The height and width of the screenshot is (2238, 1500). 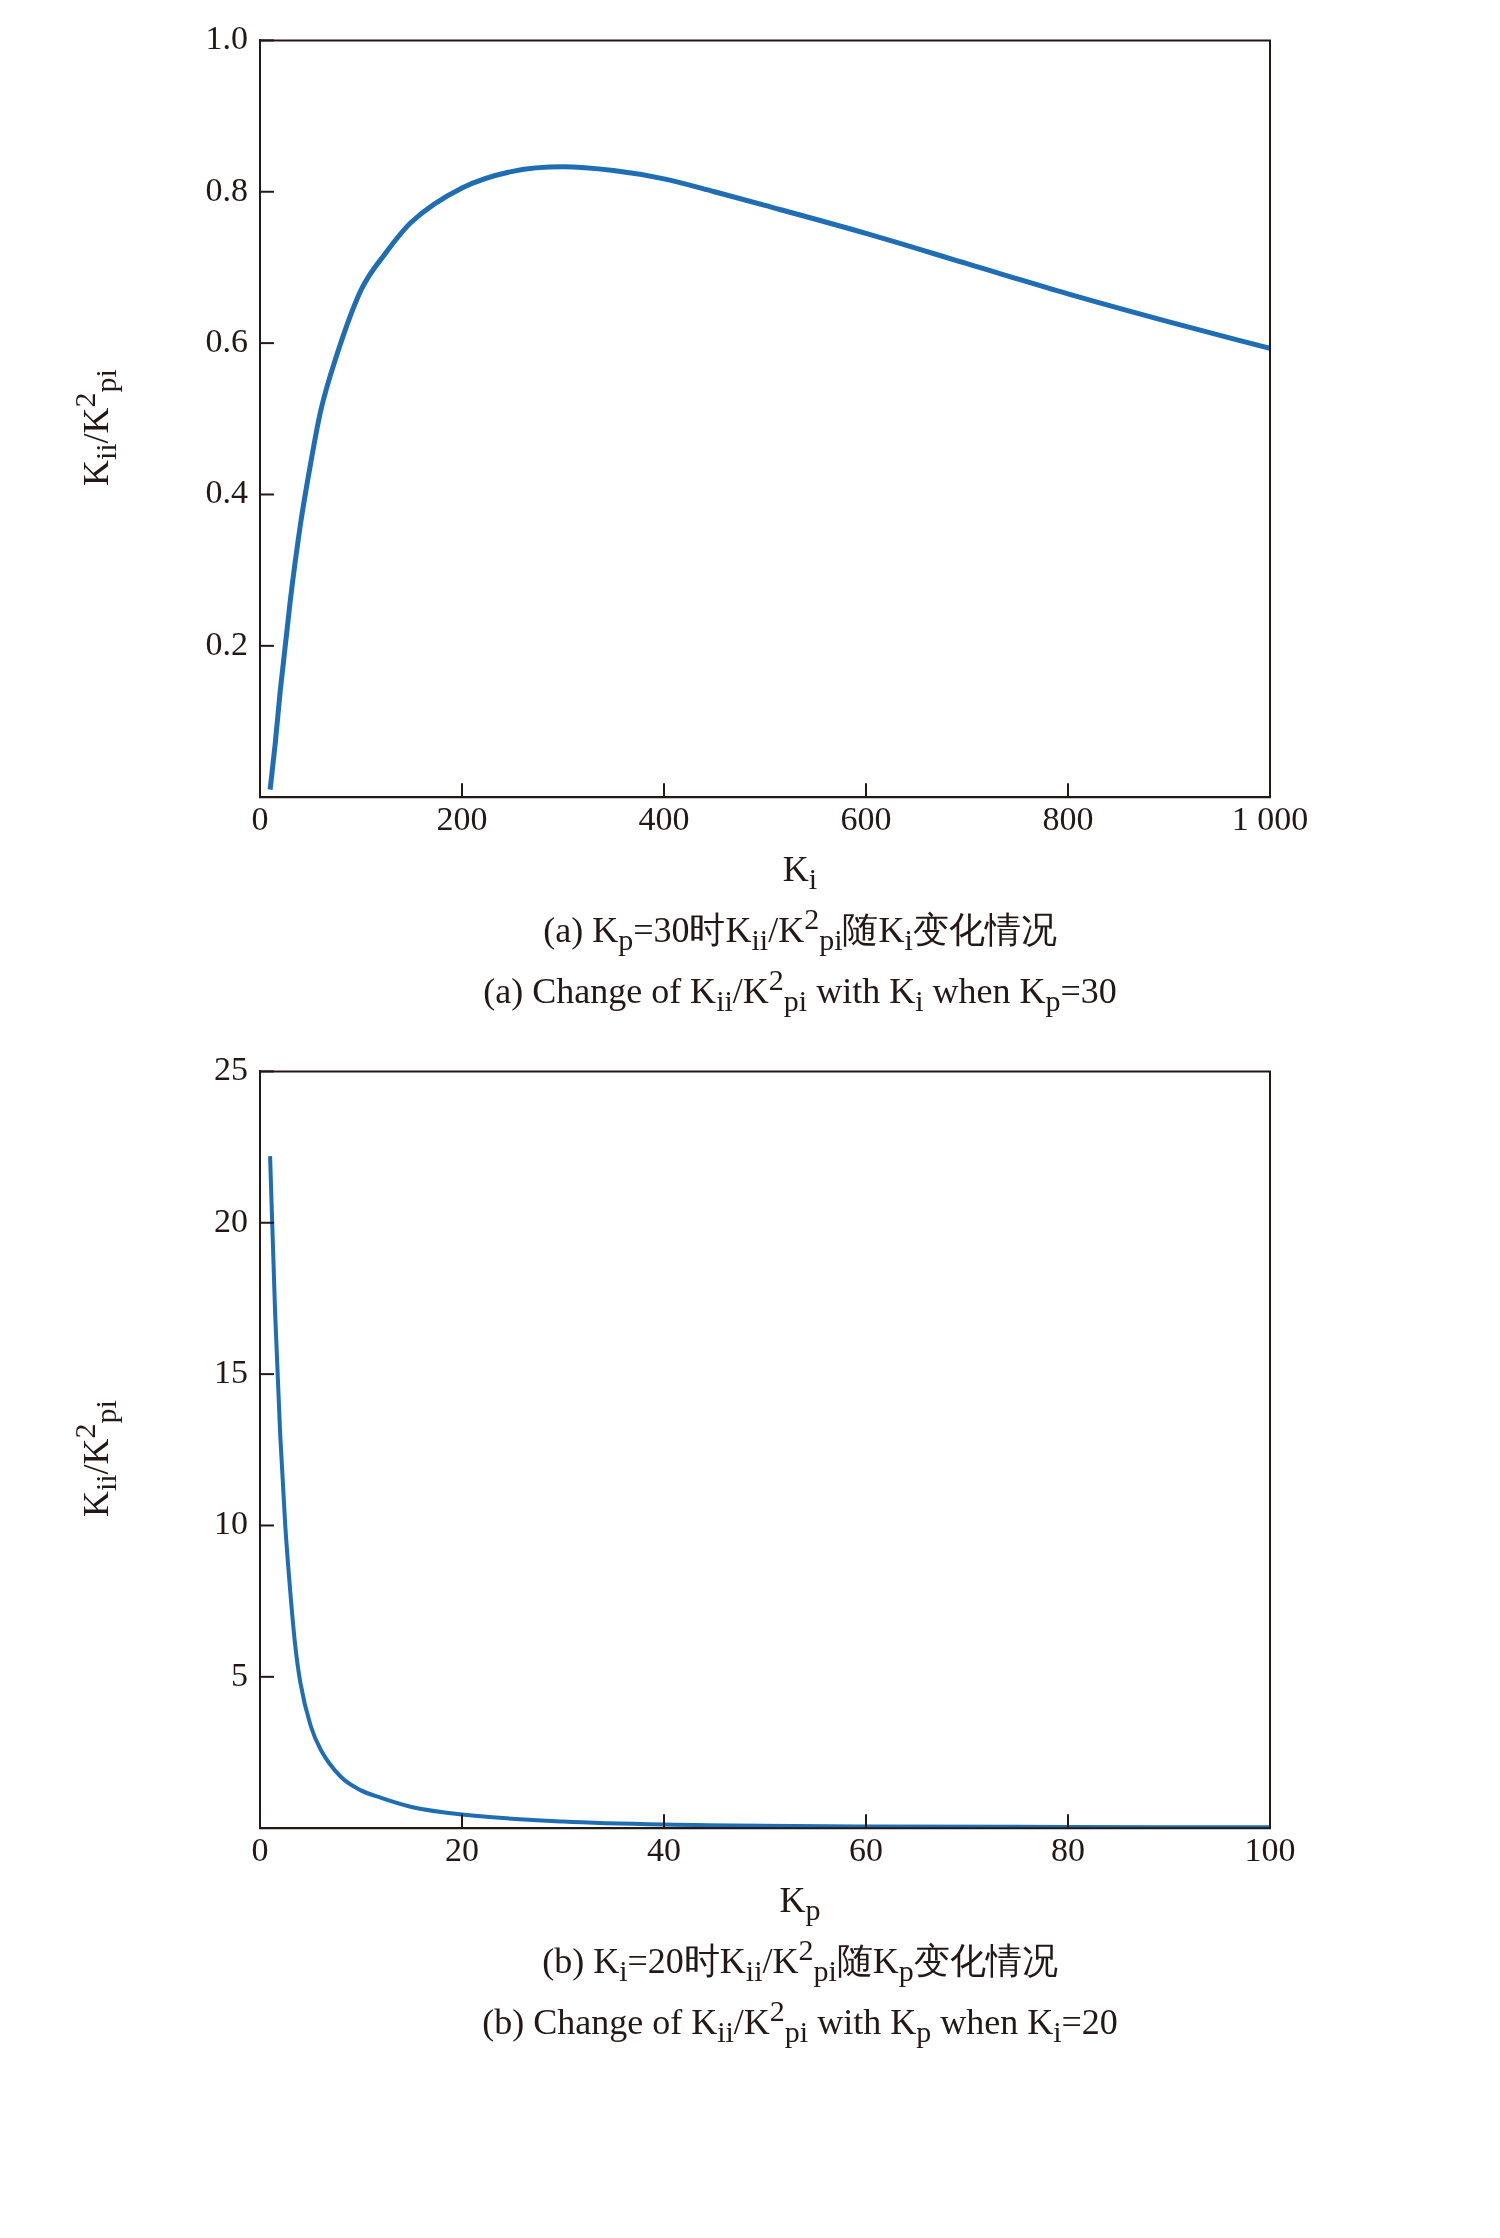 I want to click on x-tick-label: 600, so click(x=866, y=818).